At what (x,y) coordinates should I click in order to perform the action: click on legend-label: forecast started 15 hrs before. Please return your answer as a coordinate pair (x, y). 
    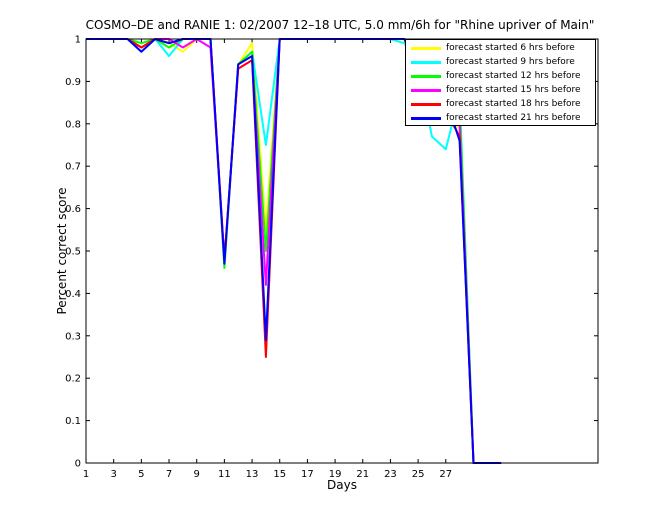
    Looking at the image, I should click on (513, 90).